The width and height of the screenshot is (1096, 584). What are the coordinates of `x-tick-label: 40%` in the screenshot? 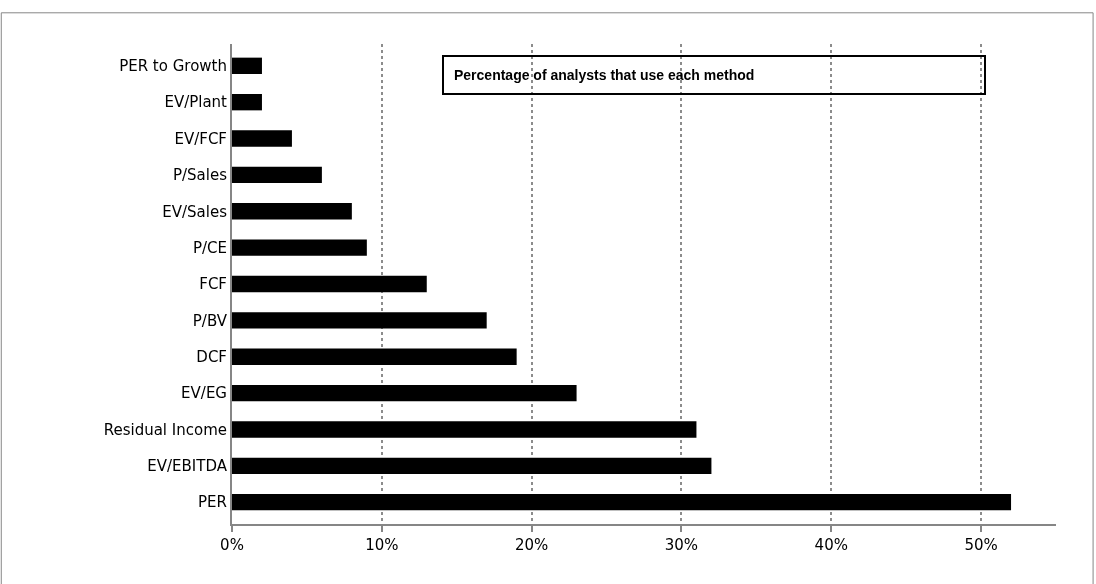 It's located at (831, 545).